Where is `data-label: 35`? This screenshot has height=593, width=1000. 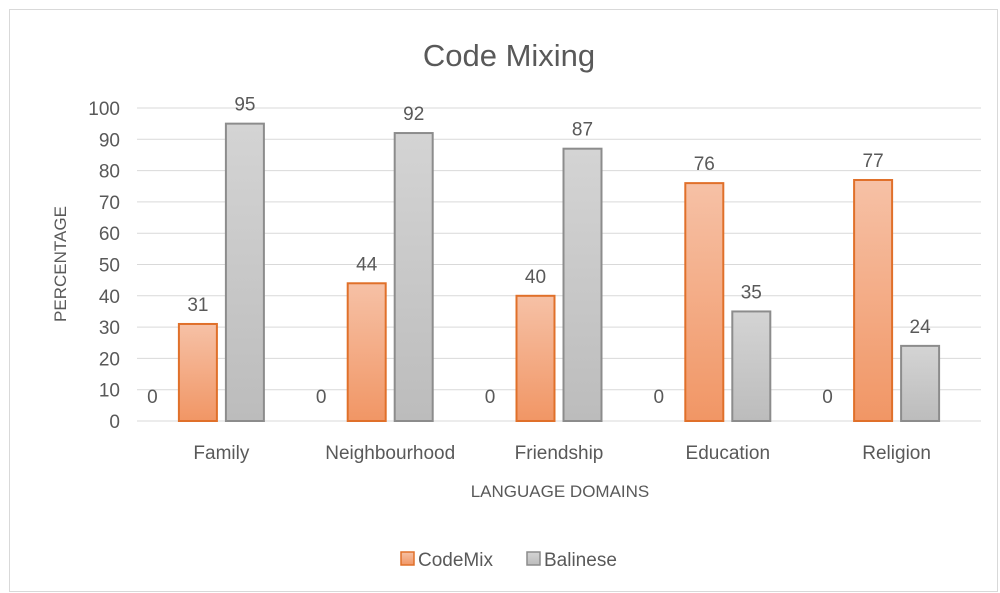
data-label: 35 is located at coordinates (751, 292).